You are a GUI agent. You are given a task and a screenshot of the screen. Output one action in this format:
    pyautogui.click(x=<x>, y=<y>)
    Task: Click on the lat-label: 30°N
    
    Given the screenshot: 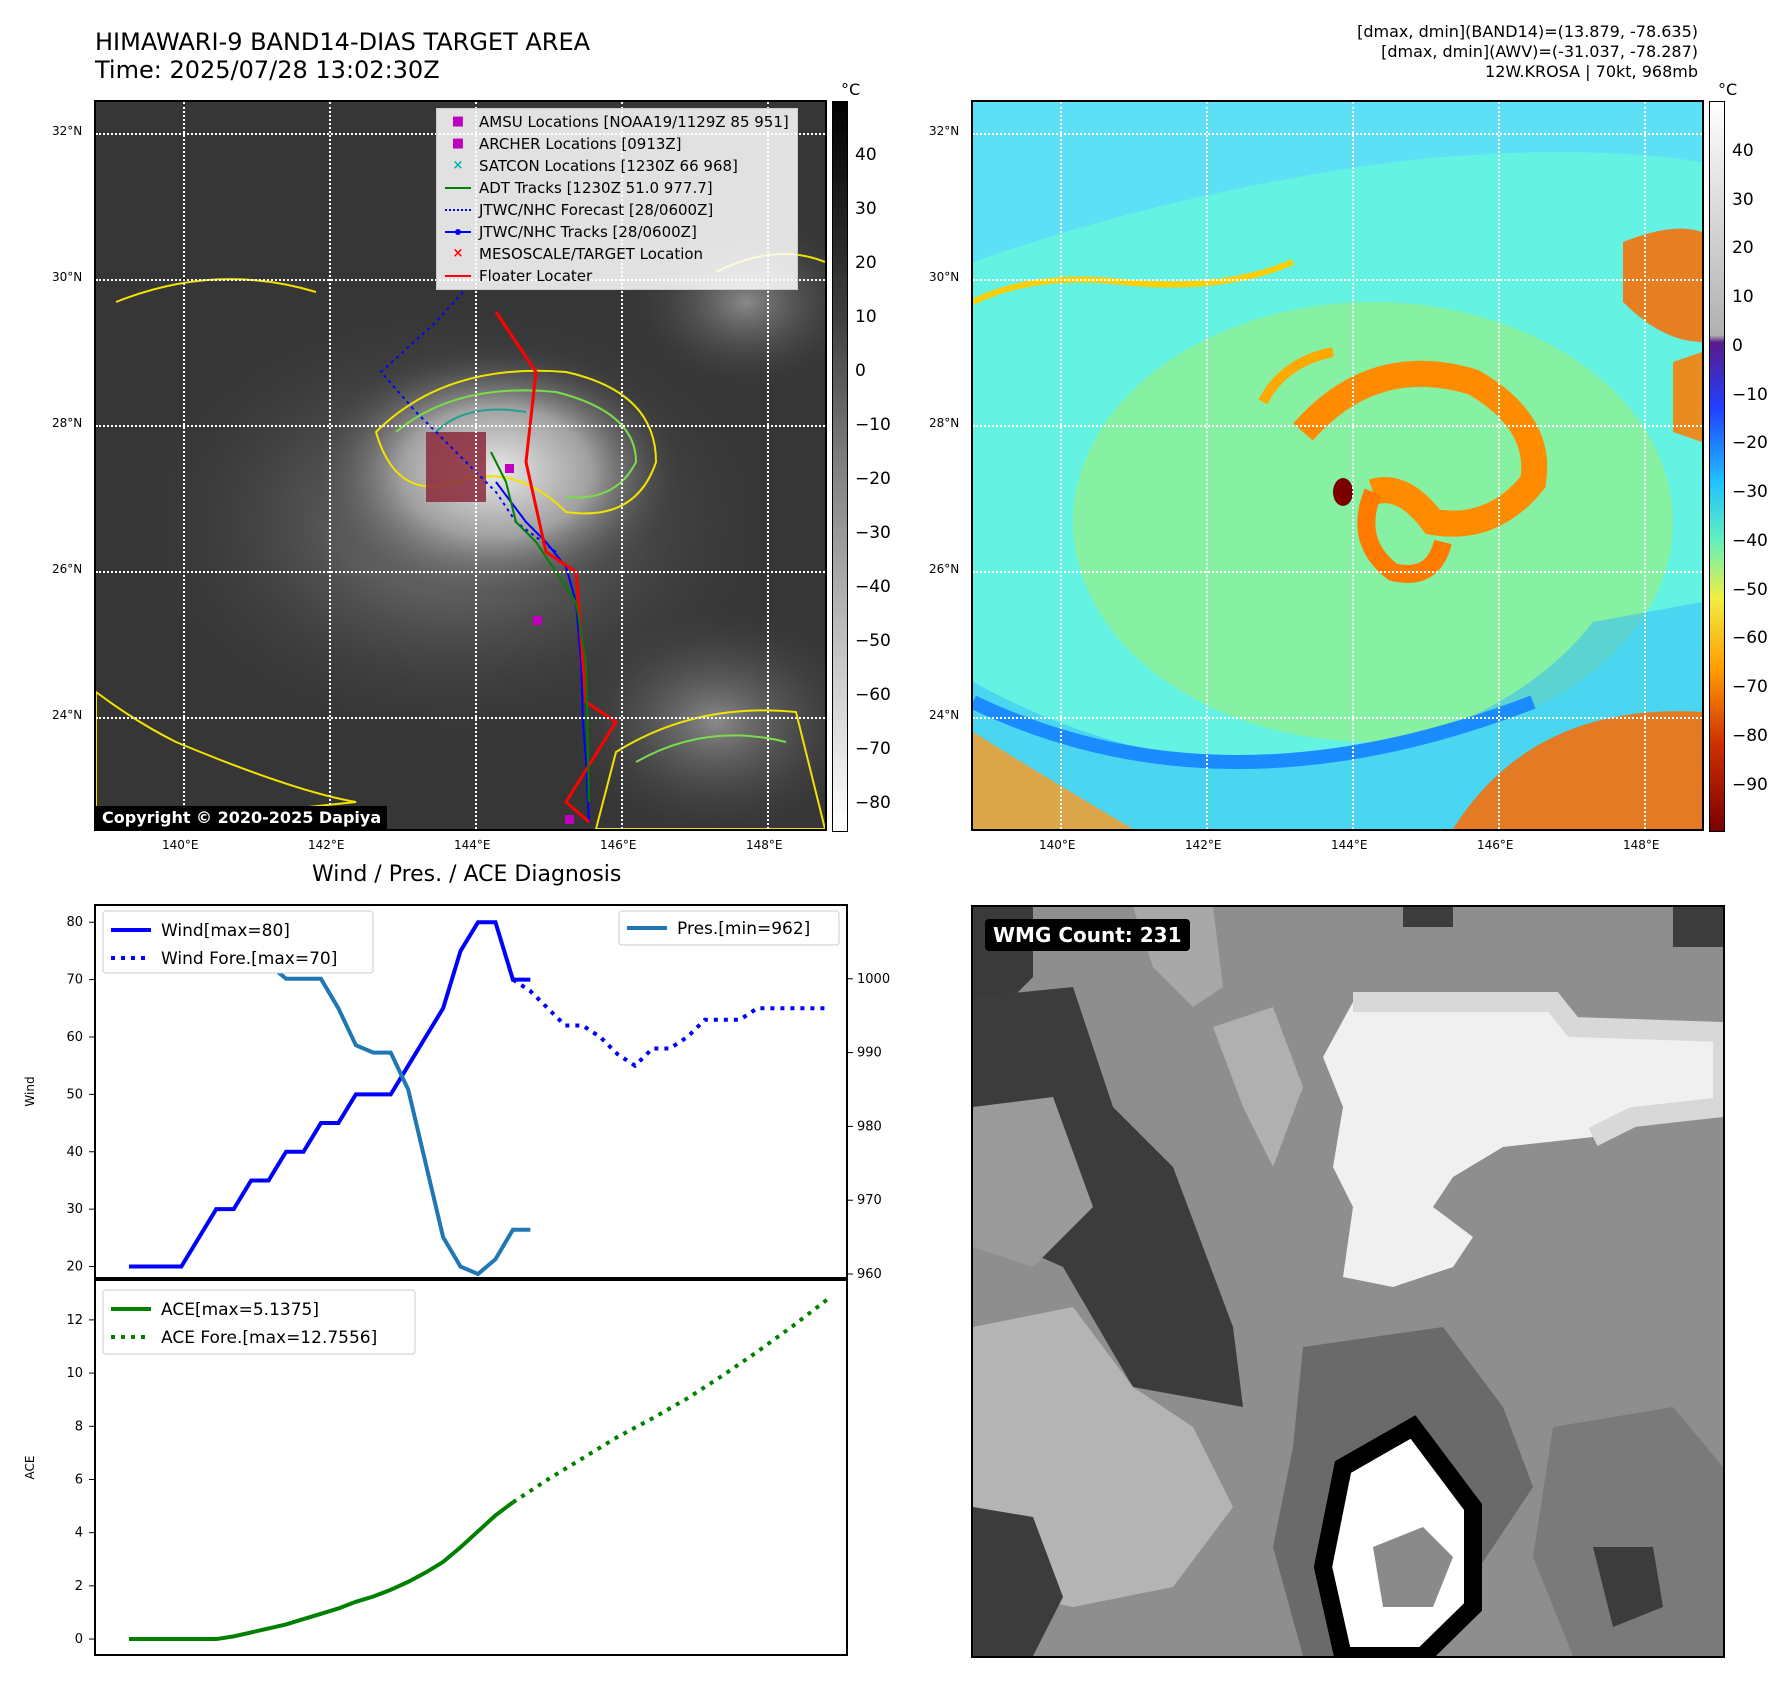 What is the action you would take?
    pyautogui.click(x=944, y=277)
    